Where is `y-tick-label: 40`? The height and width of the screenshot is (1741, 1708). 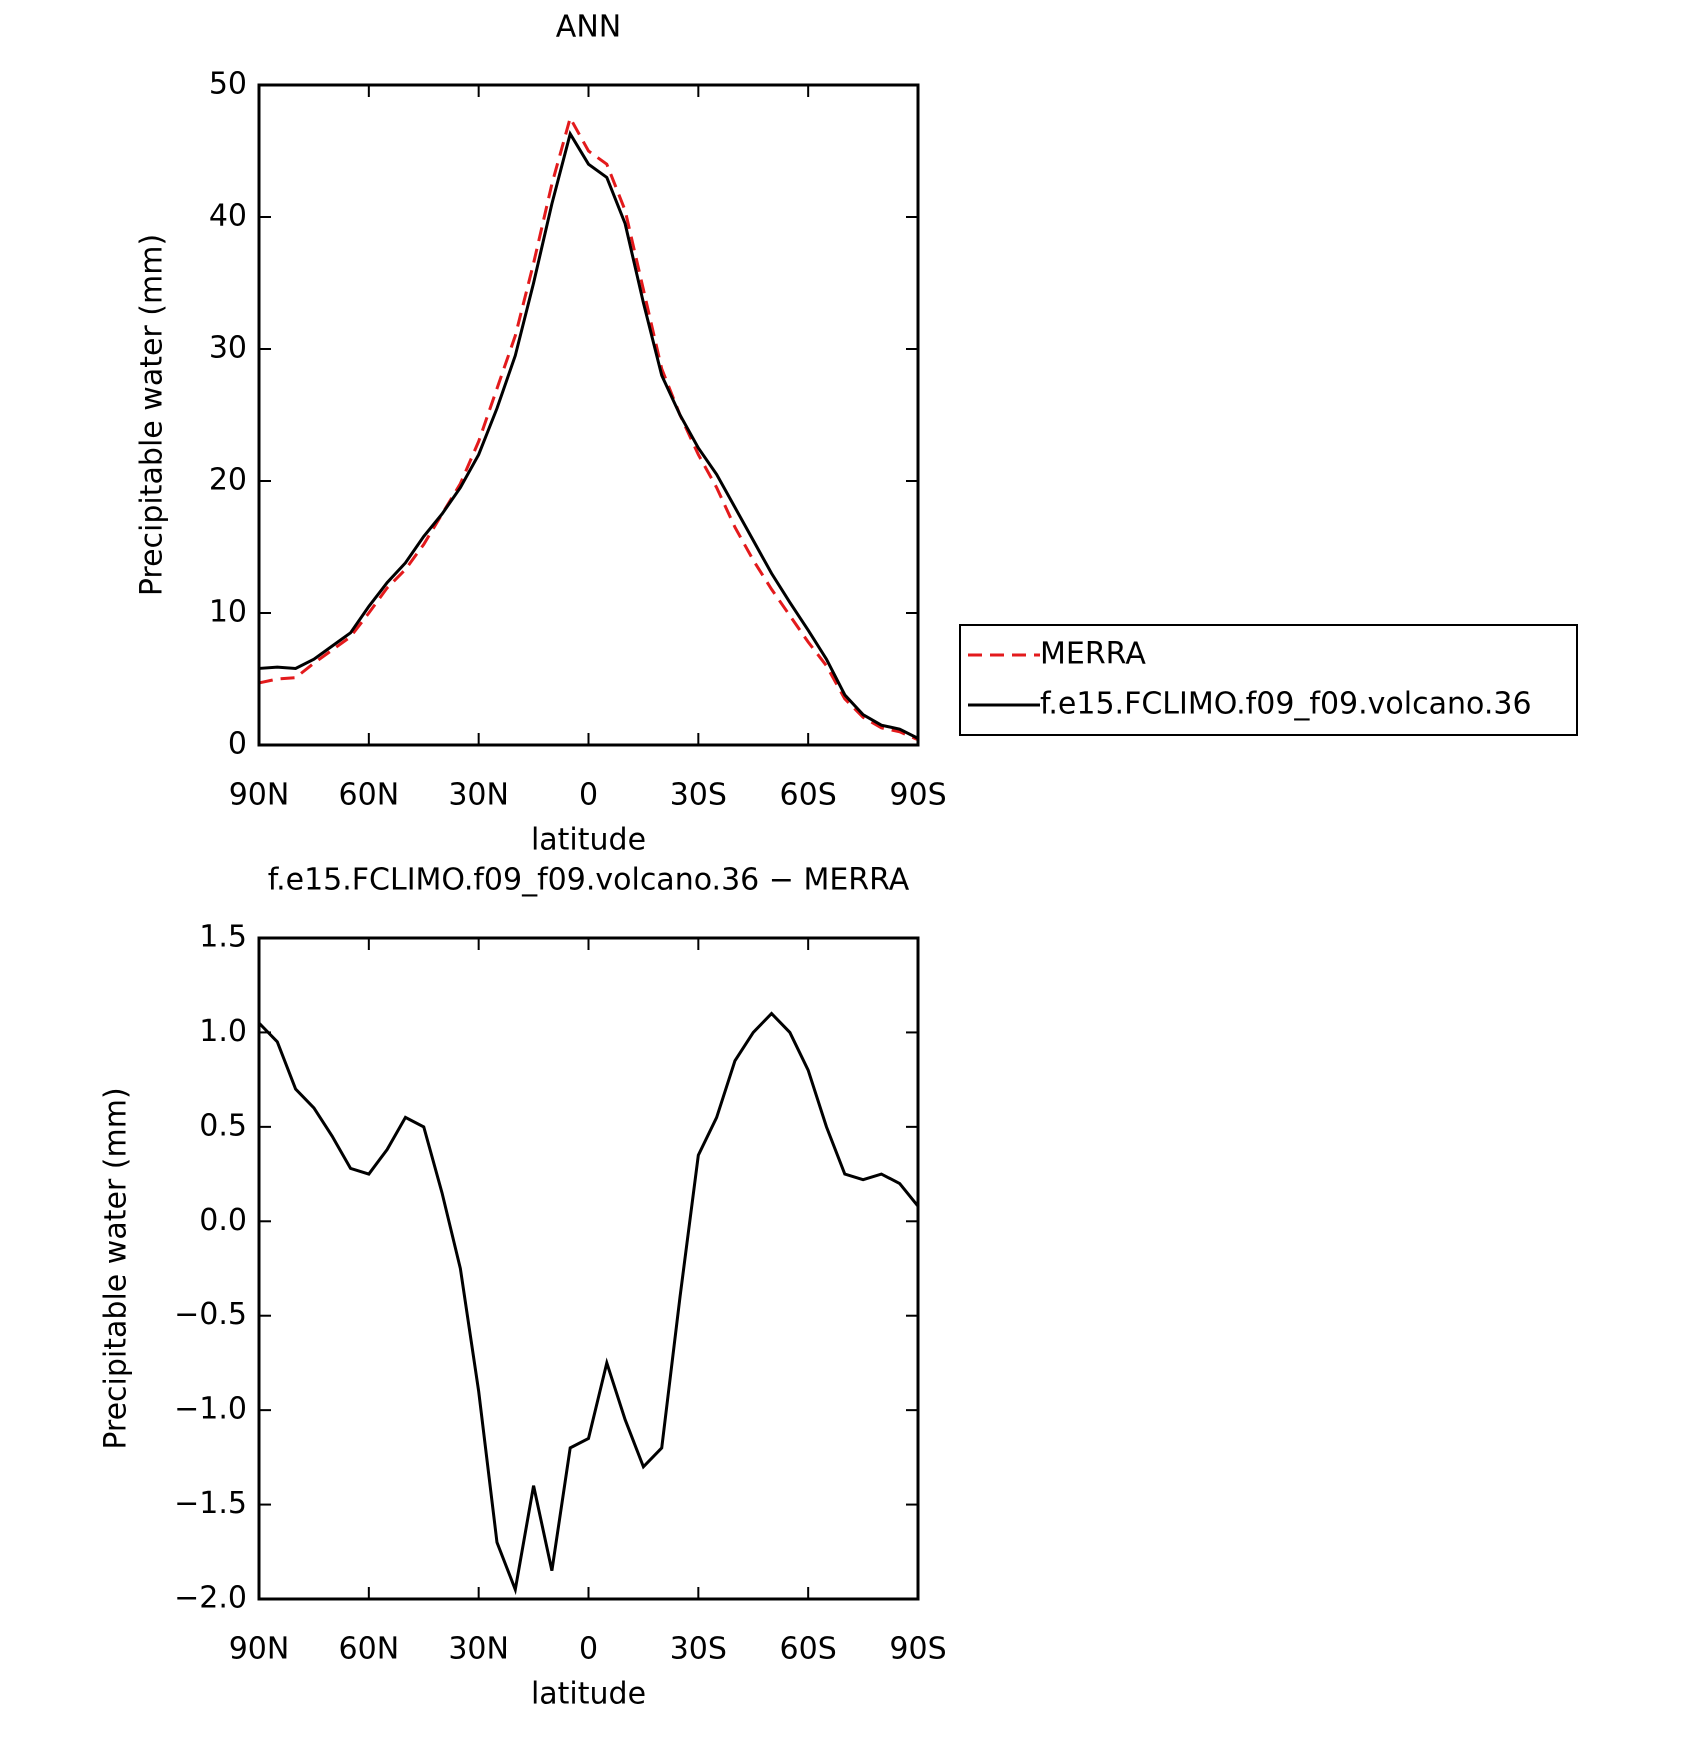 y-tick-label: 40 is located at coordinates (228, 216).